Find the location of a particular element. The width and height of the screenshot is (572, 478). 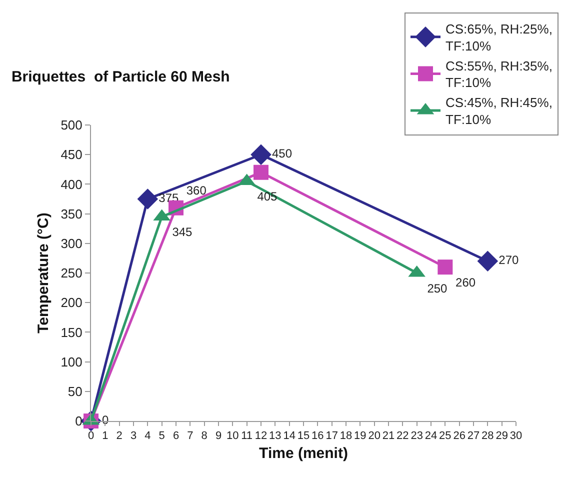

x-tick-label: 29 is located at coordinates (502, 436).